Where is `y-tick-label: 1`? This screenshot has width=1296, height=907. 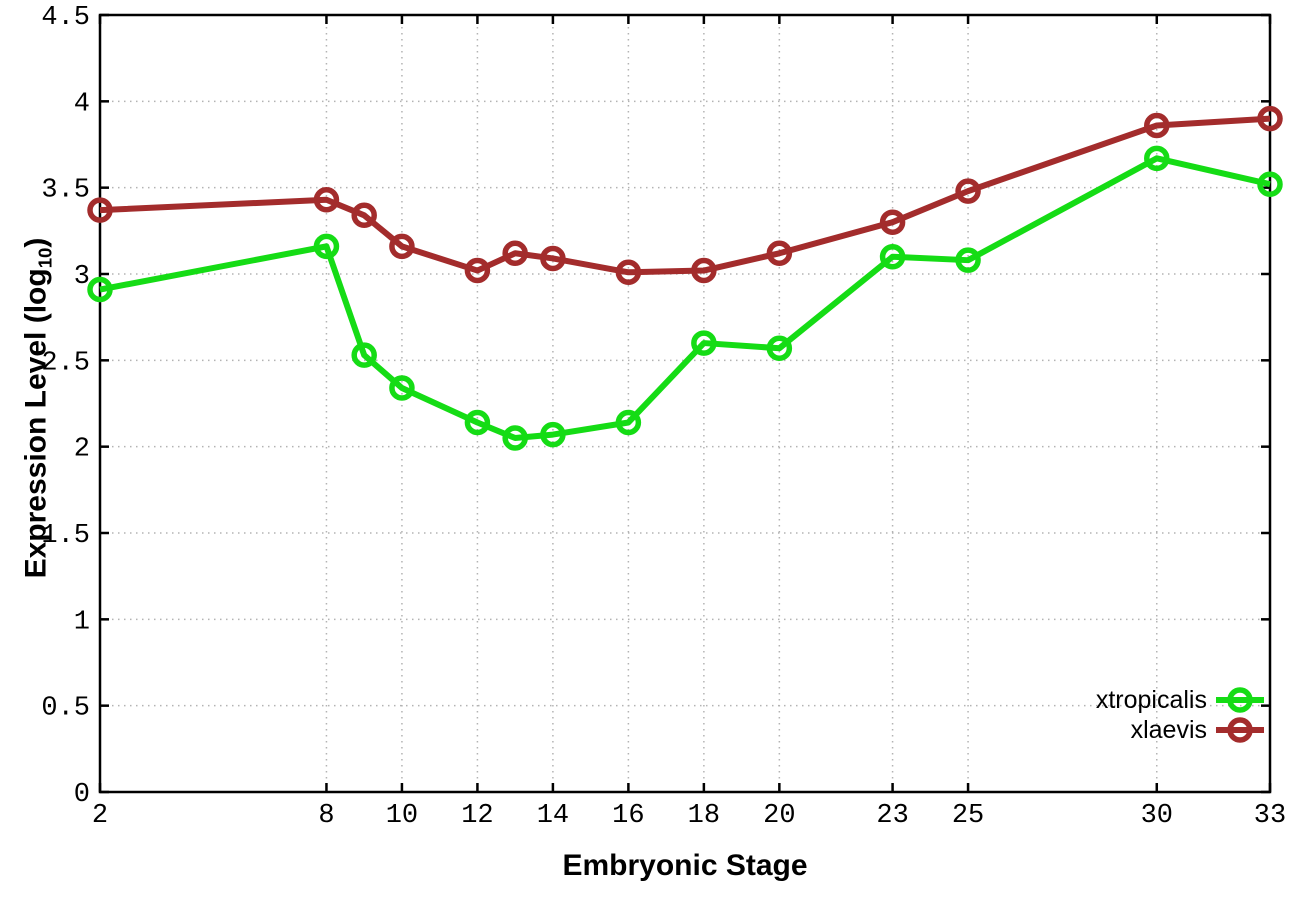 y-tick-label: 1 is located at coordinates (82, 622).